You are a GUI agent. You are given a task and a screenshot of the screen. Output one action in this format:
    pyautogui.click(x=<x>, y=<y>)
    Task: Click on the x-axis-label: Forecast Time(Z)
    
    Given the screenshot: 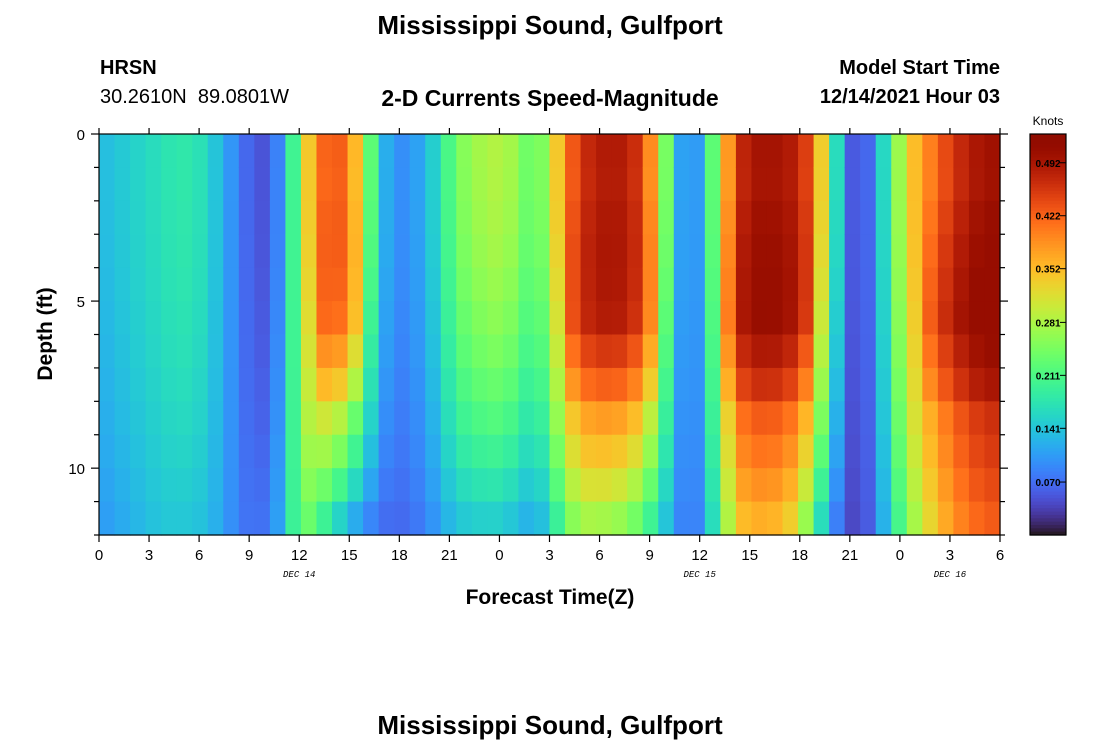 What is the action you would take?
    pyautogui.click(x=550, y=597)
    